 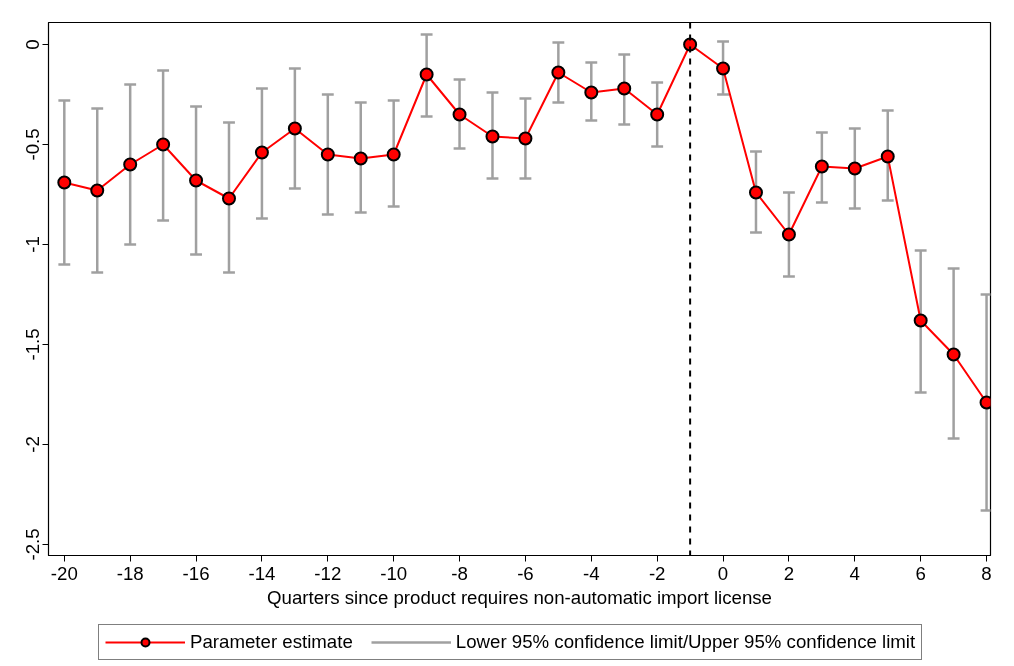 What do you see at coordinates (789, 573) in the screenshot?
I see `x-tick-label: 2` at bounding box center [789, 573].